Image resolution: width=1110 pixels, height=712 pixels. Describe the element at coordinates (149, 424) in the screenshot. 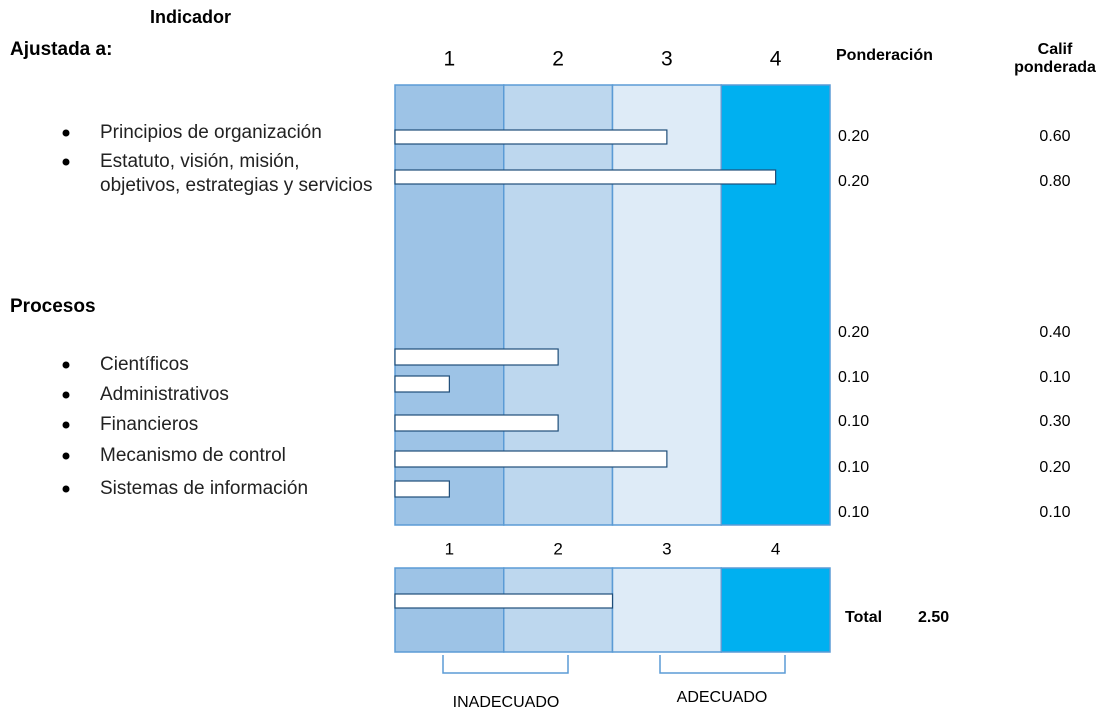

I see `item-label: Financieros` at that location.